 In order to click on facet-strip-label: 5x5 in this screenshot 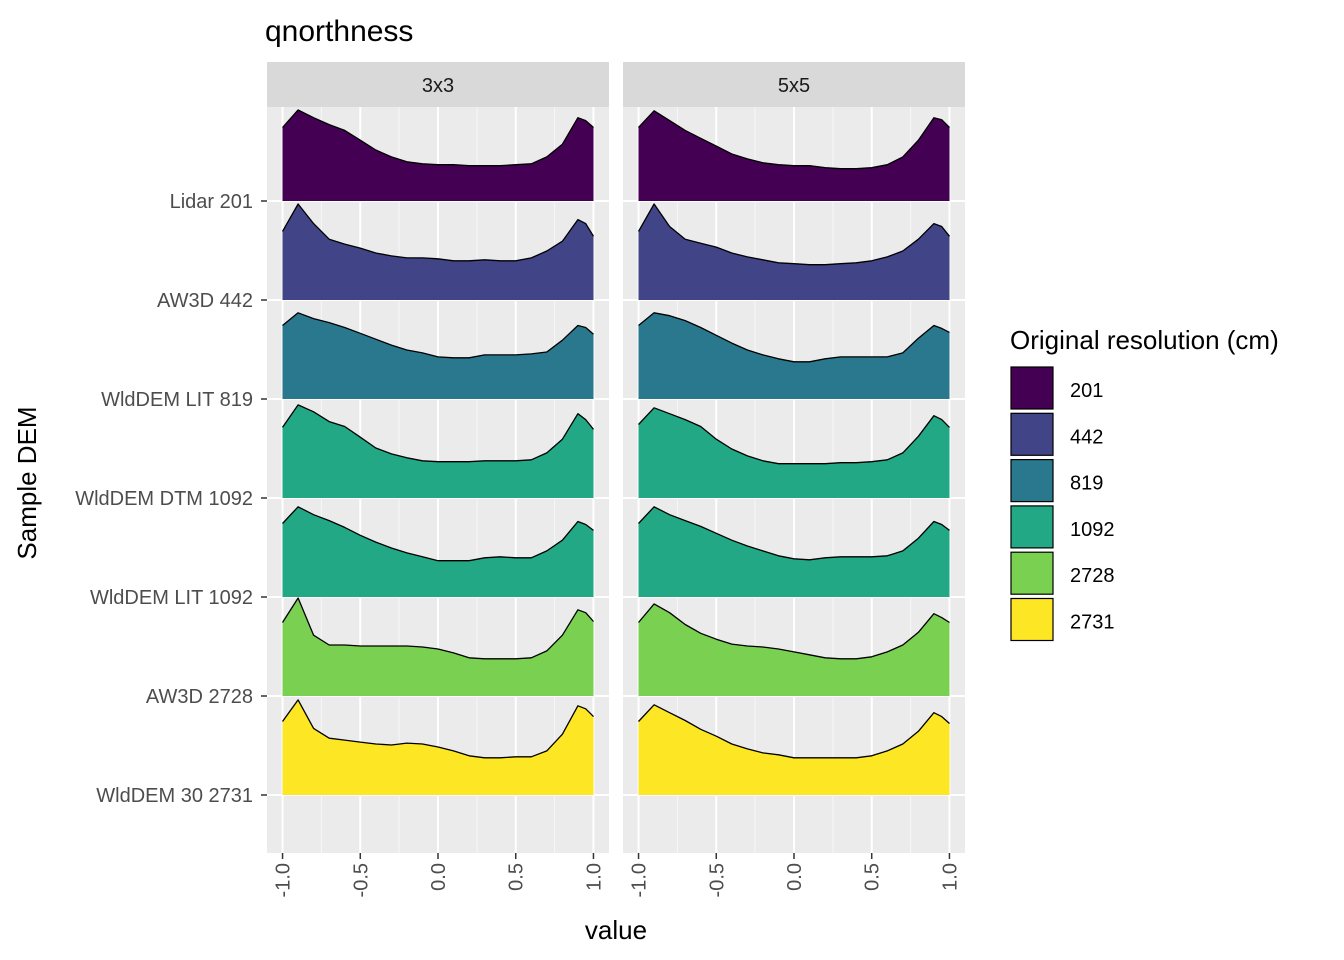, I will do `click(794, 86)`.